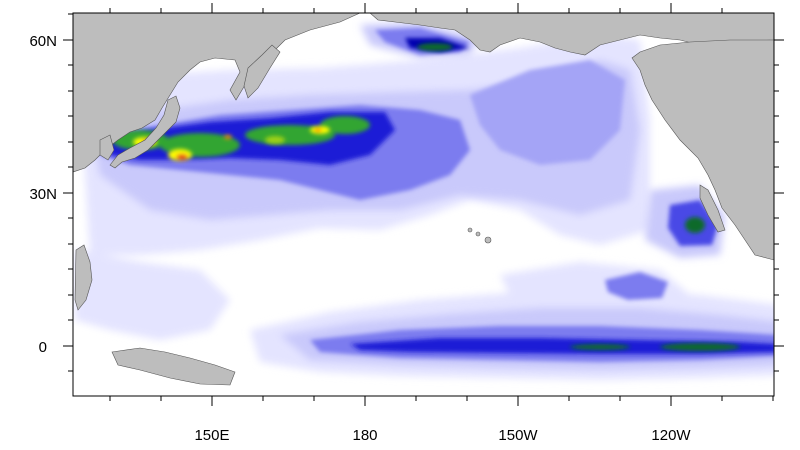 This screenshot has width=800, height=450. Describe the element at coordinates (43, 347) in the screenshot. I see `y-label-0: 0` at that location.